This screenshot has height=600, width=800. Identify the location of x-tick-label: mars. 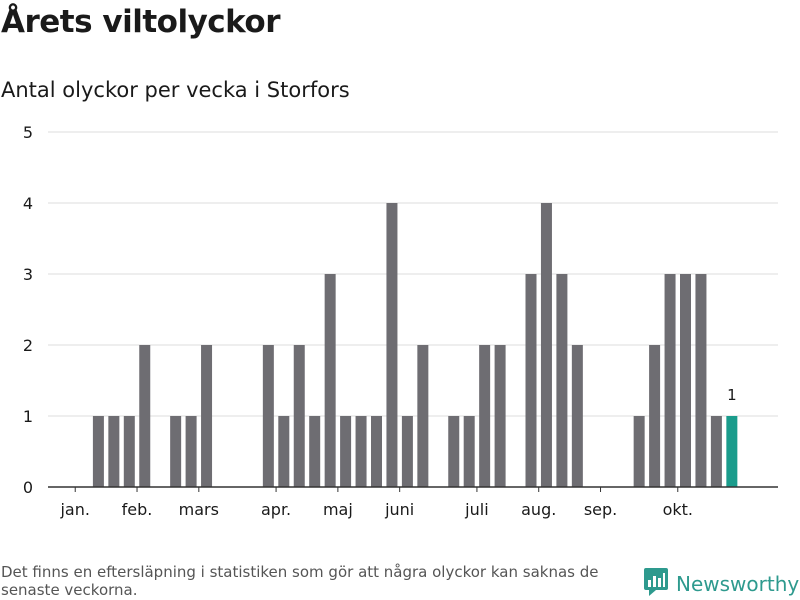
(199, 509).